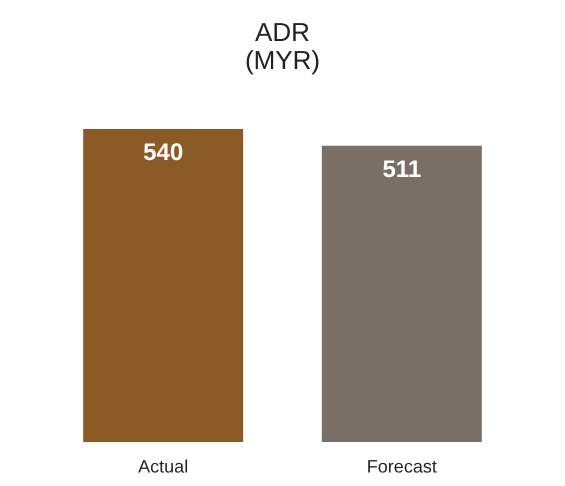  Describe the element at coordinates (402, 169) in the screenshot. I see `data-label: 511` at that location.